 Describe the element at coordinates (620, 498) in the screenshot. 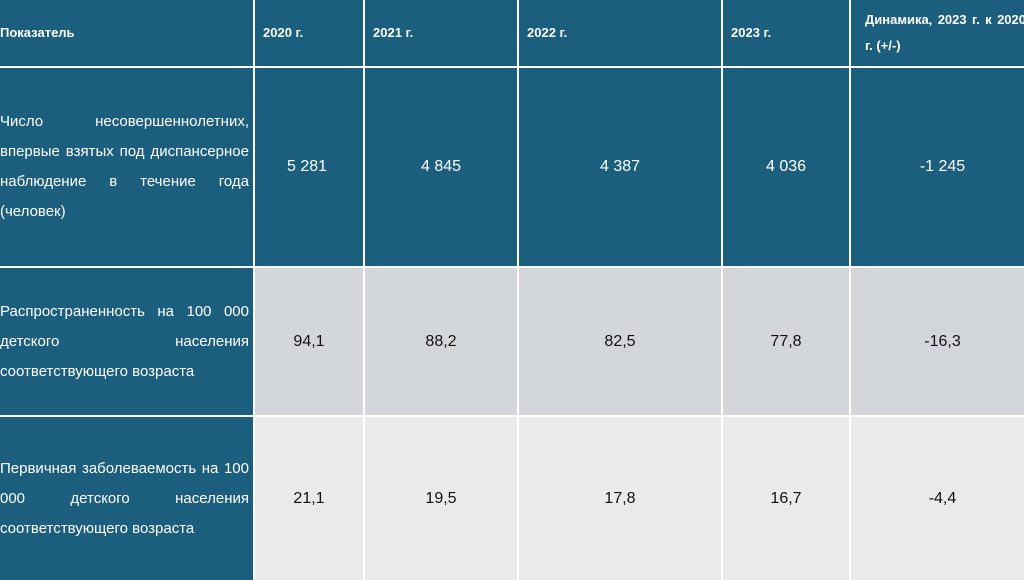

I see `cell-value: 17,8` at that location.